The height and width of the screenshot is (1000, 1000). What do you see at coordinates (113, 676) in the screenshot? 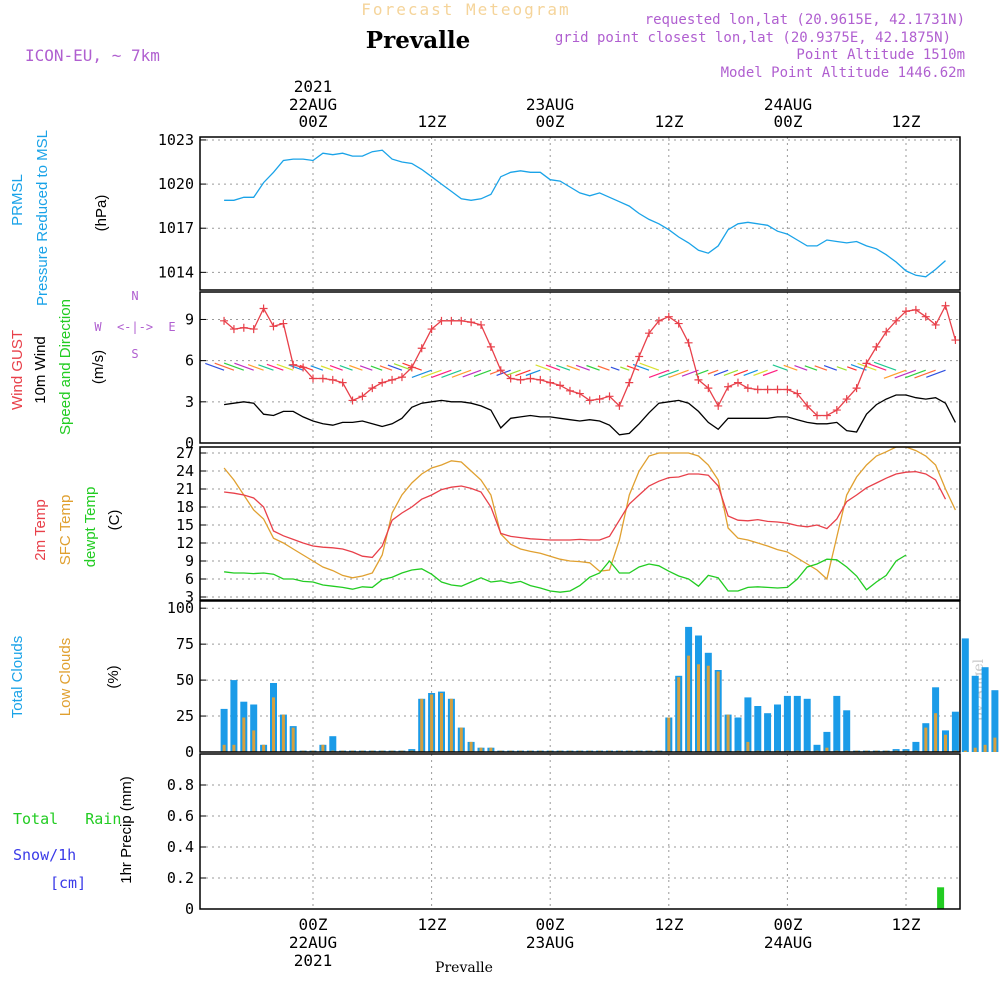
I see `label-percent: (%)` at bounding box center [113, 676].